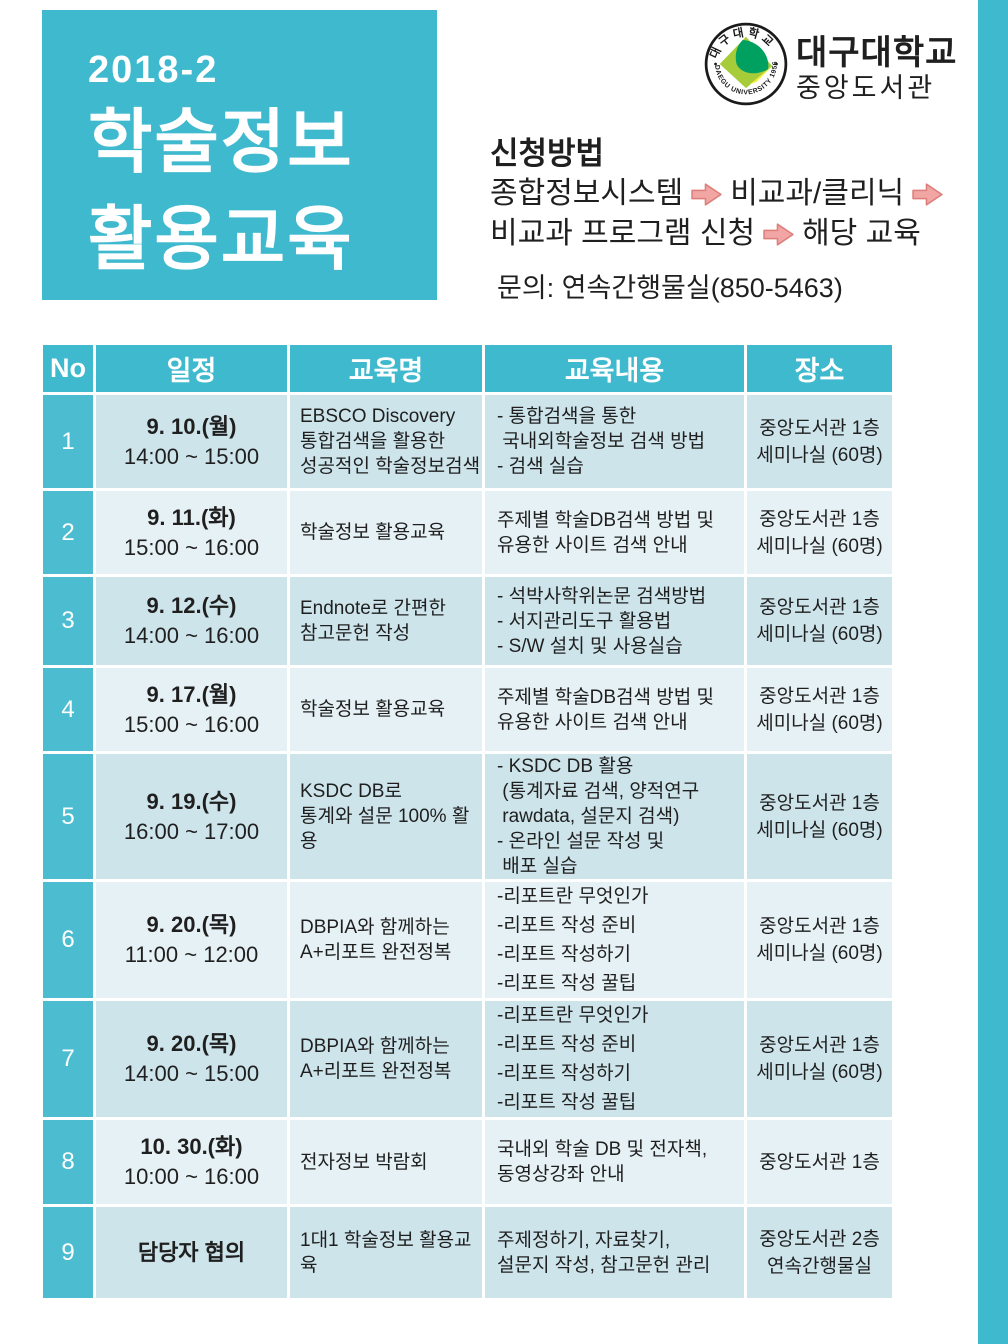 This screenshot has width=1008, height=1344. Describe the element at coordinates (614, 441) in the screenshot. I see `course-content-cell: - 통합검색을 통한 국내외학술정보 검색 방법 - 검색 실습` at that location.